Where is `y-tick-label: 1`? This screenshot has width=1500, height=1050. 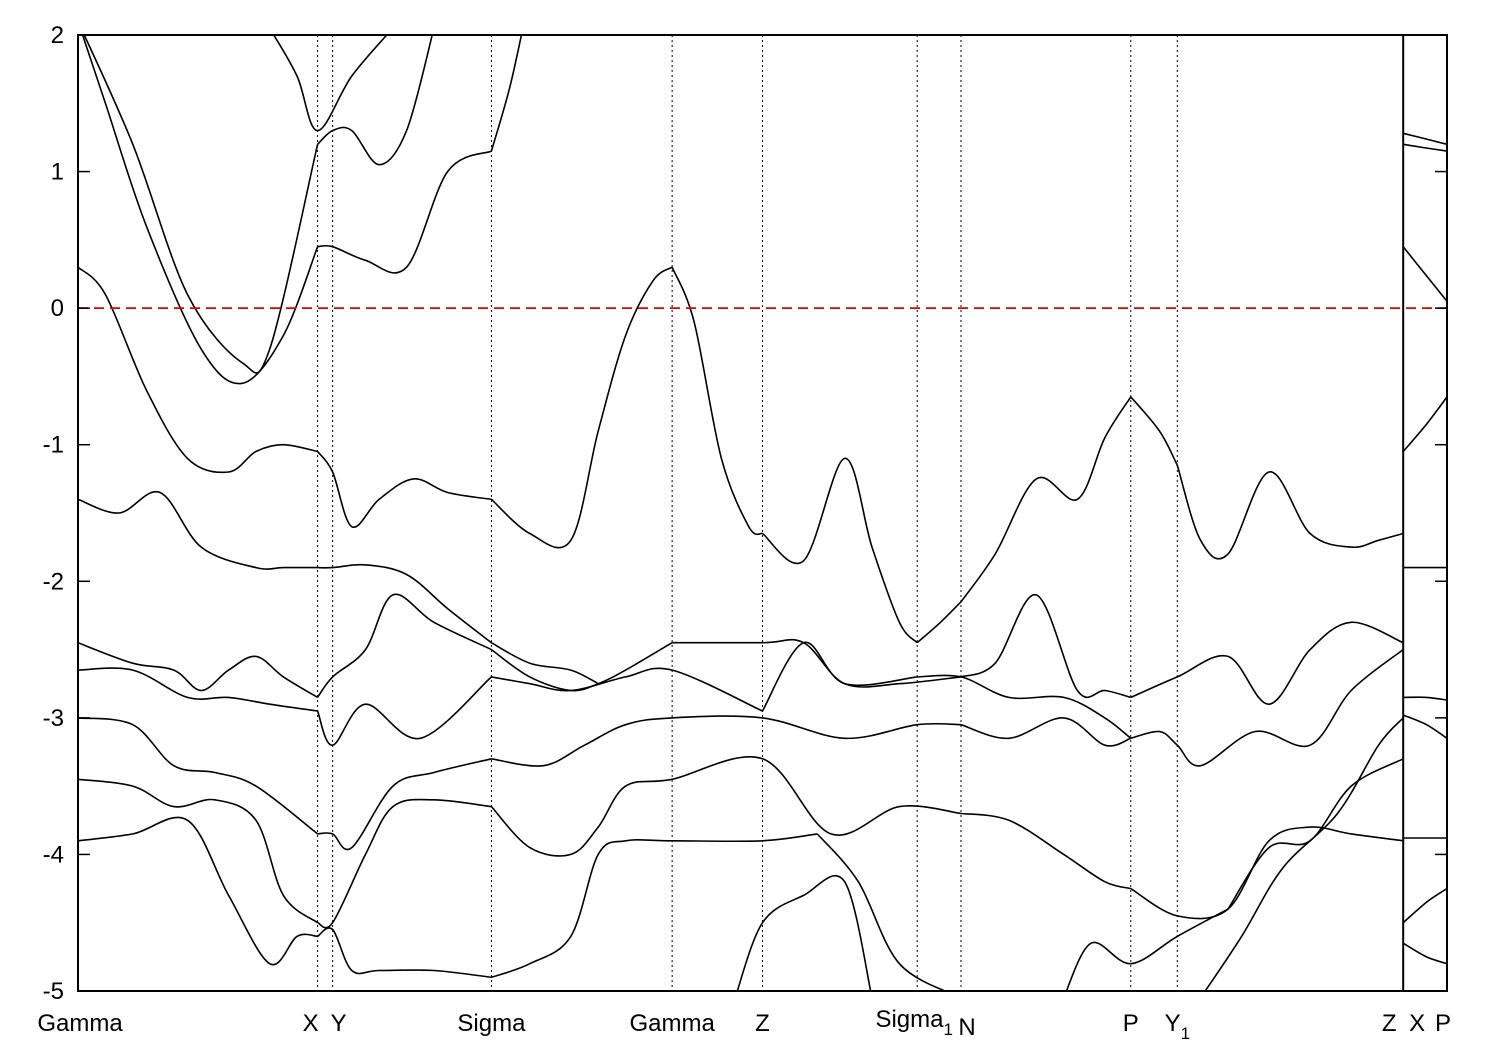 y-tick-label: 1 is located at coordinates (57, 172).